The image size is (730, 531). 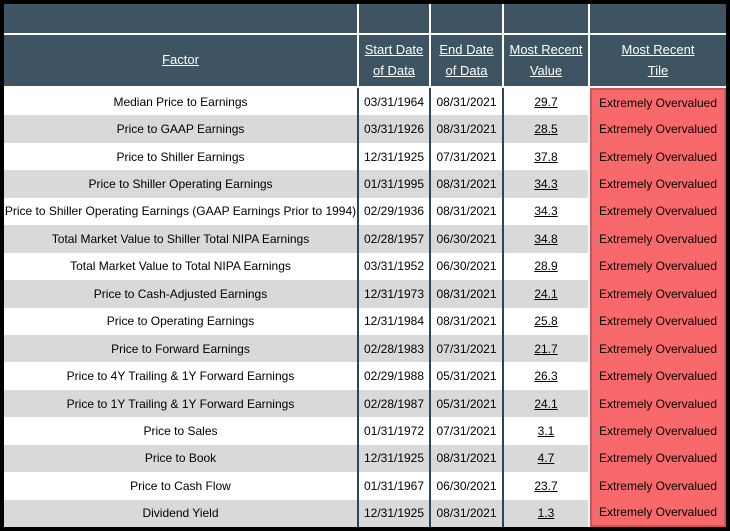 What do you see at coordinates (466, 403) in the screenshot?
I see `end-date-cell: 05/31/2021` at bounding box center [466, 403].